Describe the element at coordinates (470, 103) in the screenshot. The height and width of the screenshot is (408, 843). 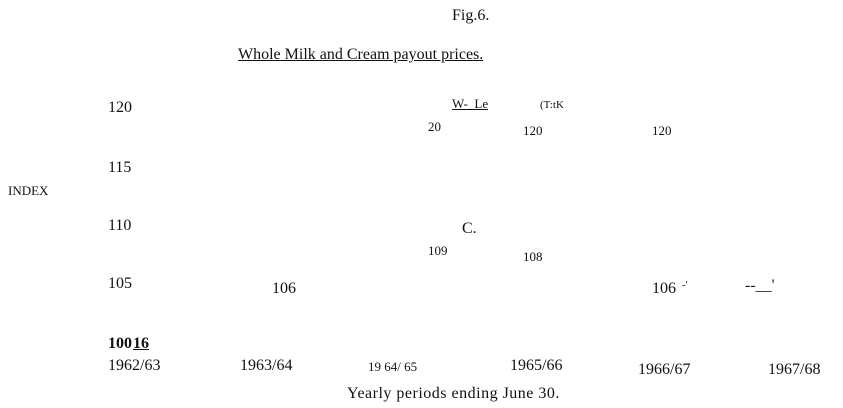
I see `annotation: W-_Le` at that location.